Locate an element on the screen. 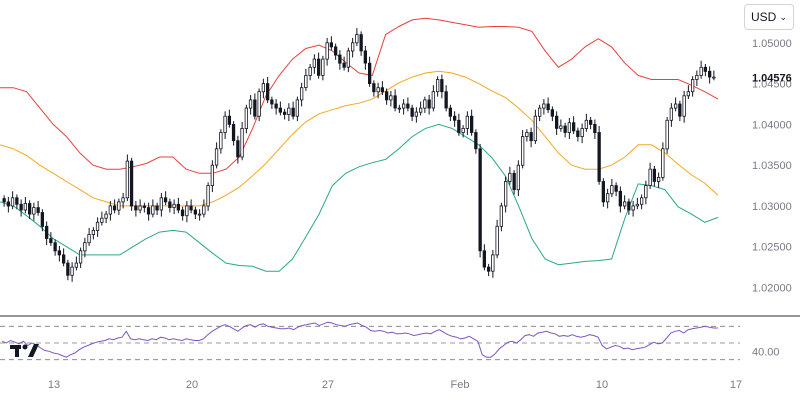 The height and width of the screenshot is (405, 800). time-tick-label: 10 is located at coordinates (602, 385).